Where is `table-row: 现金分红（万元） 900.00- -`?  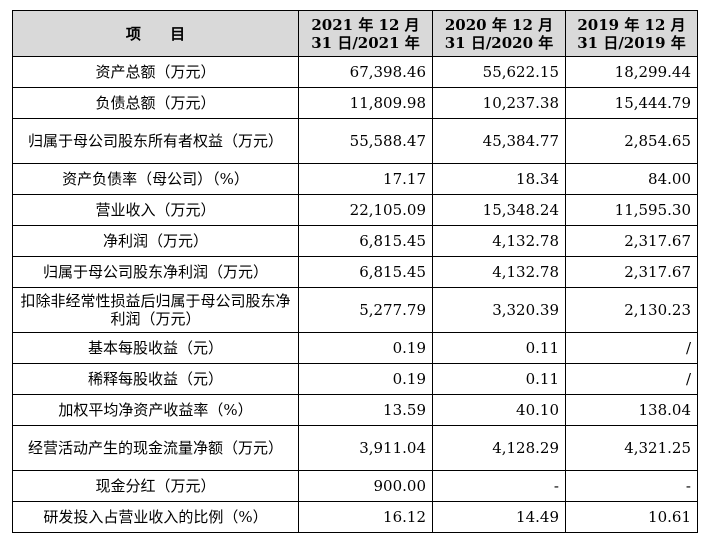 table-row: 现金分红（万元） 900.00- - is located at coordinates (355, 486).